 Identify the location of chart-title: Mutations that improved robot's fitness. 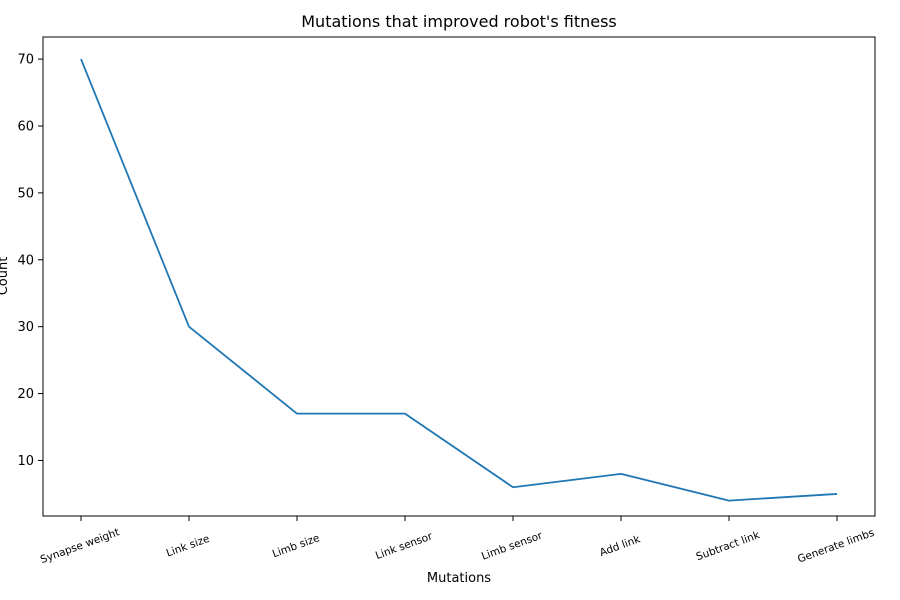
(459, 21).